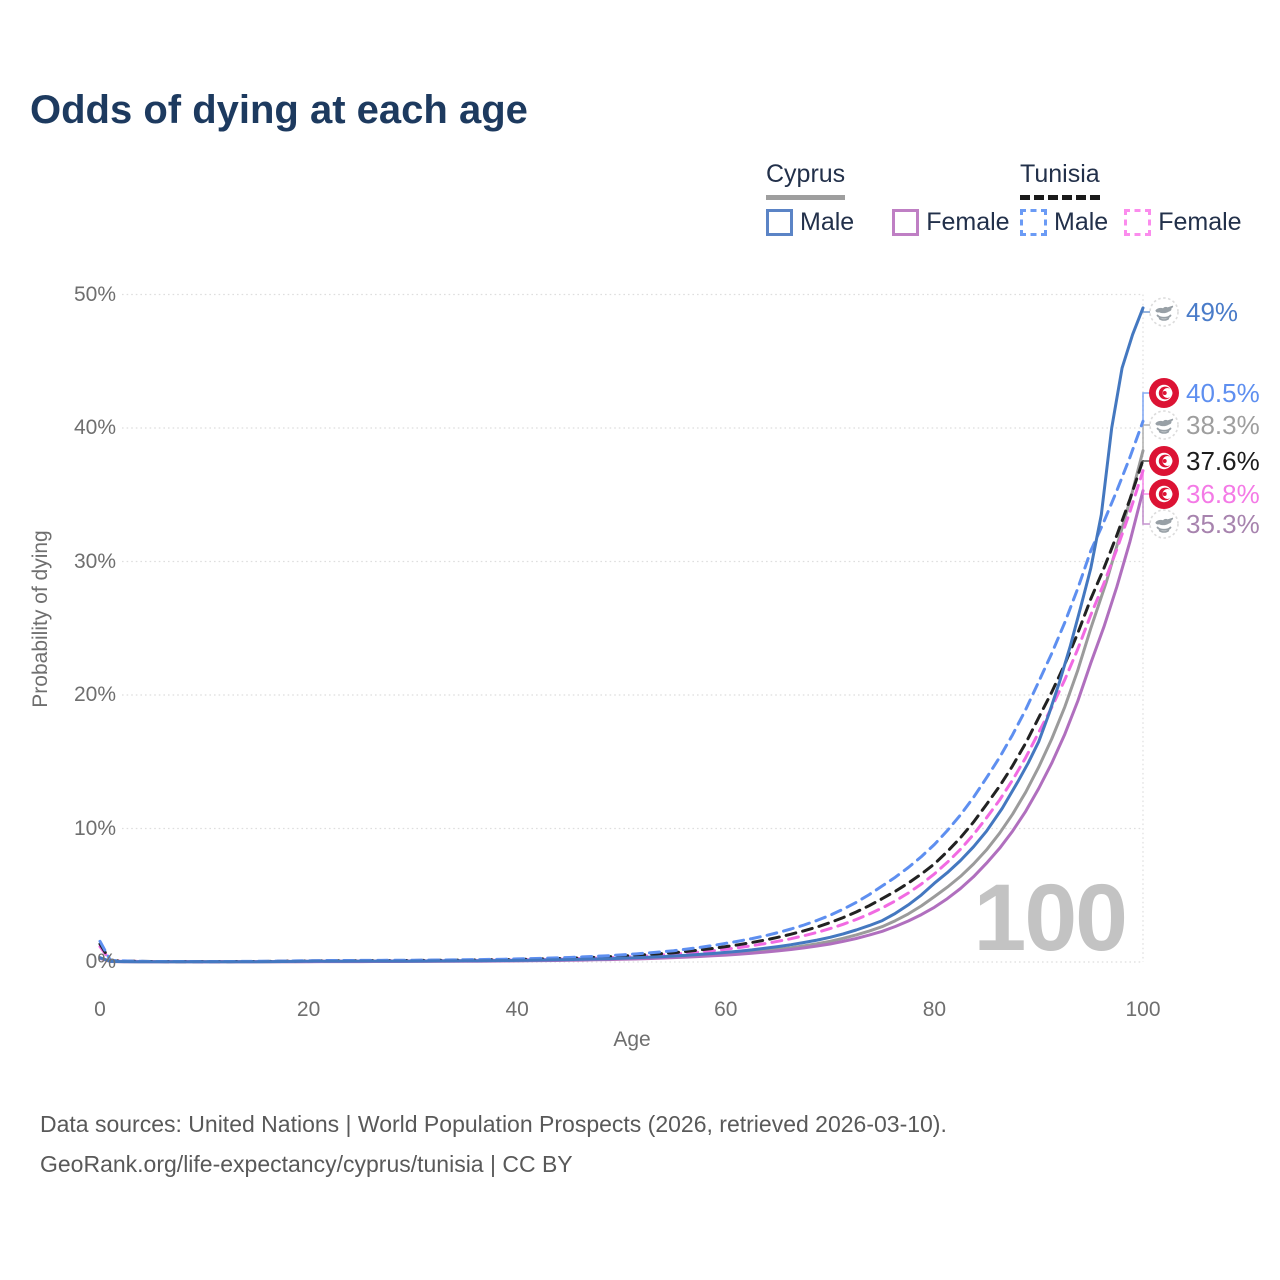  I want to click on end-label-value: 38.3%, so click(1223, 424).